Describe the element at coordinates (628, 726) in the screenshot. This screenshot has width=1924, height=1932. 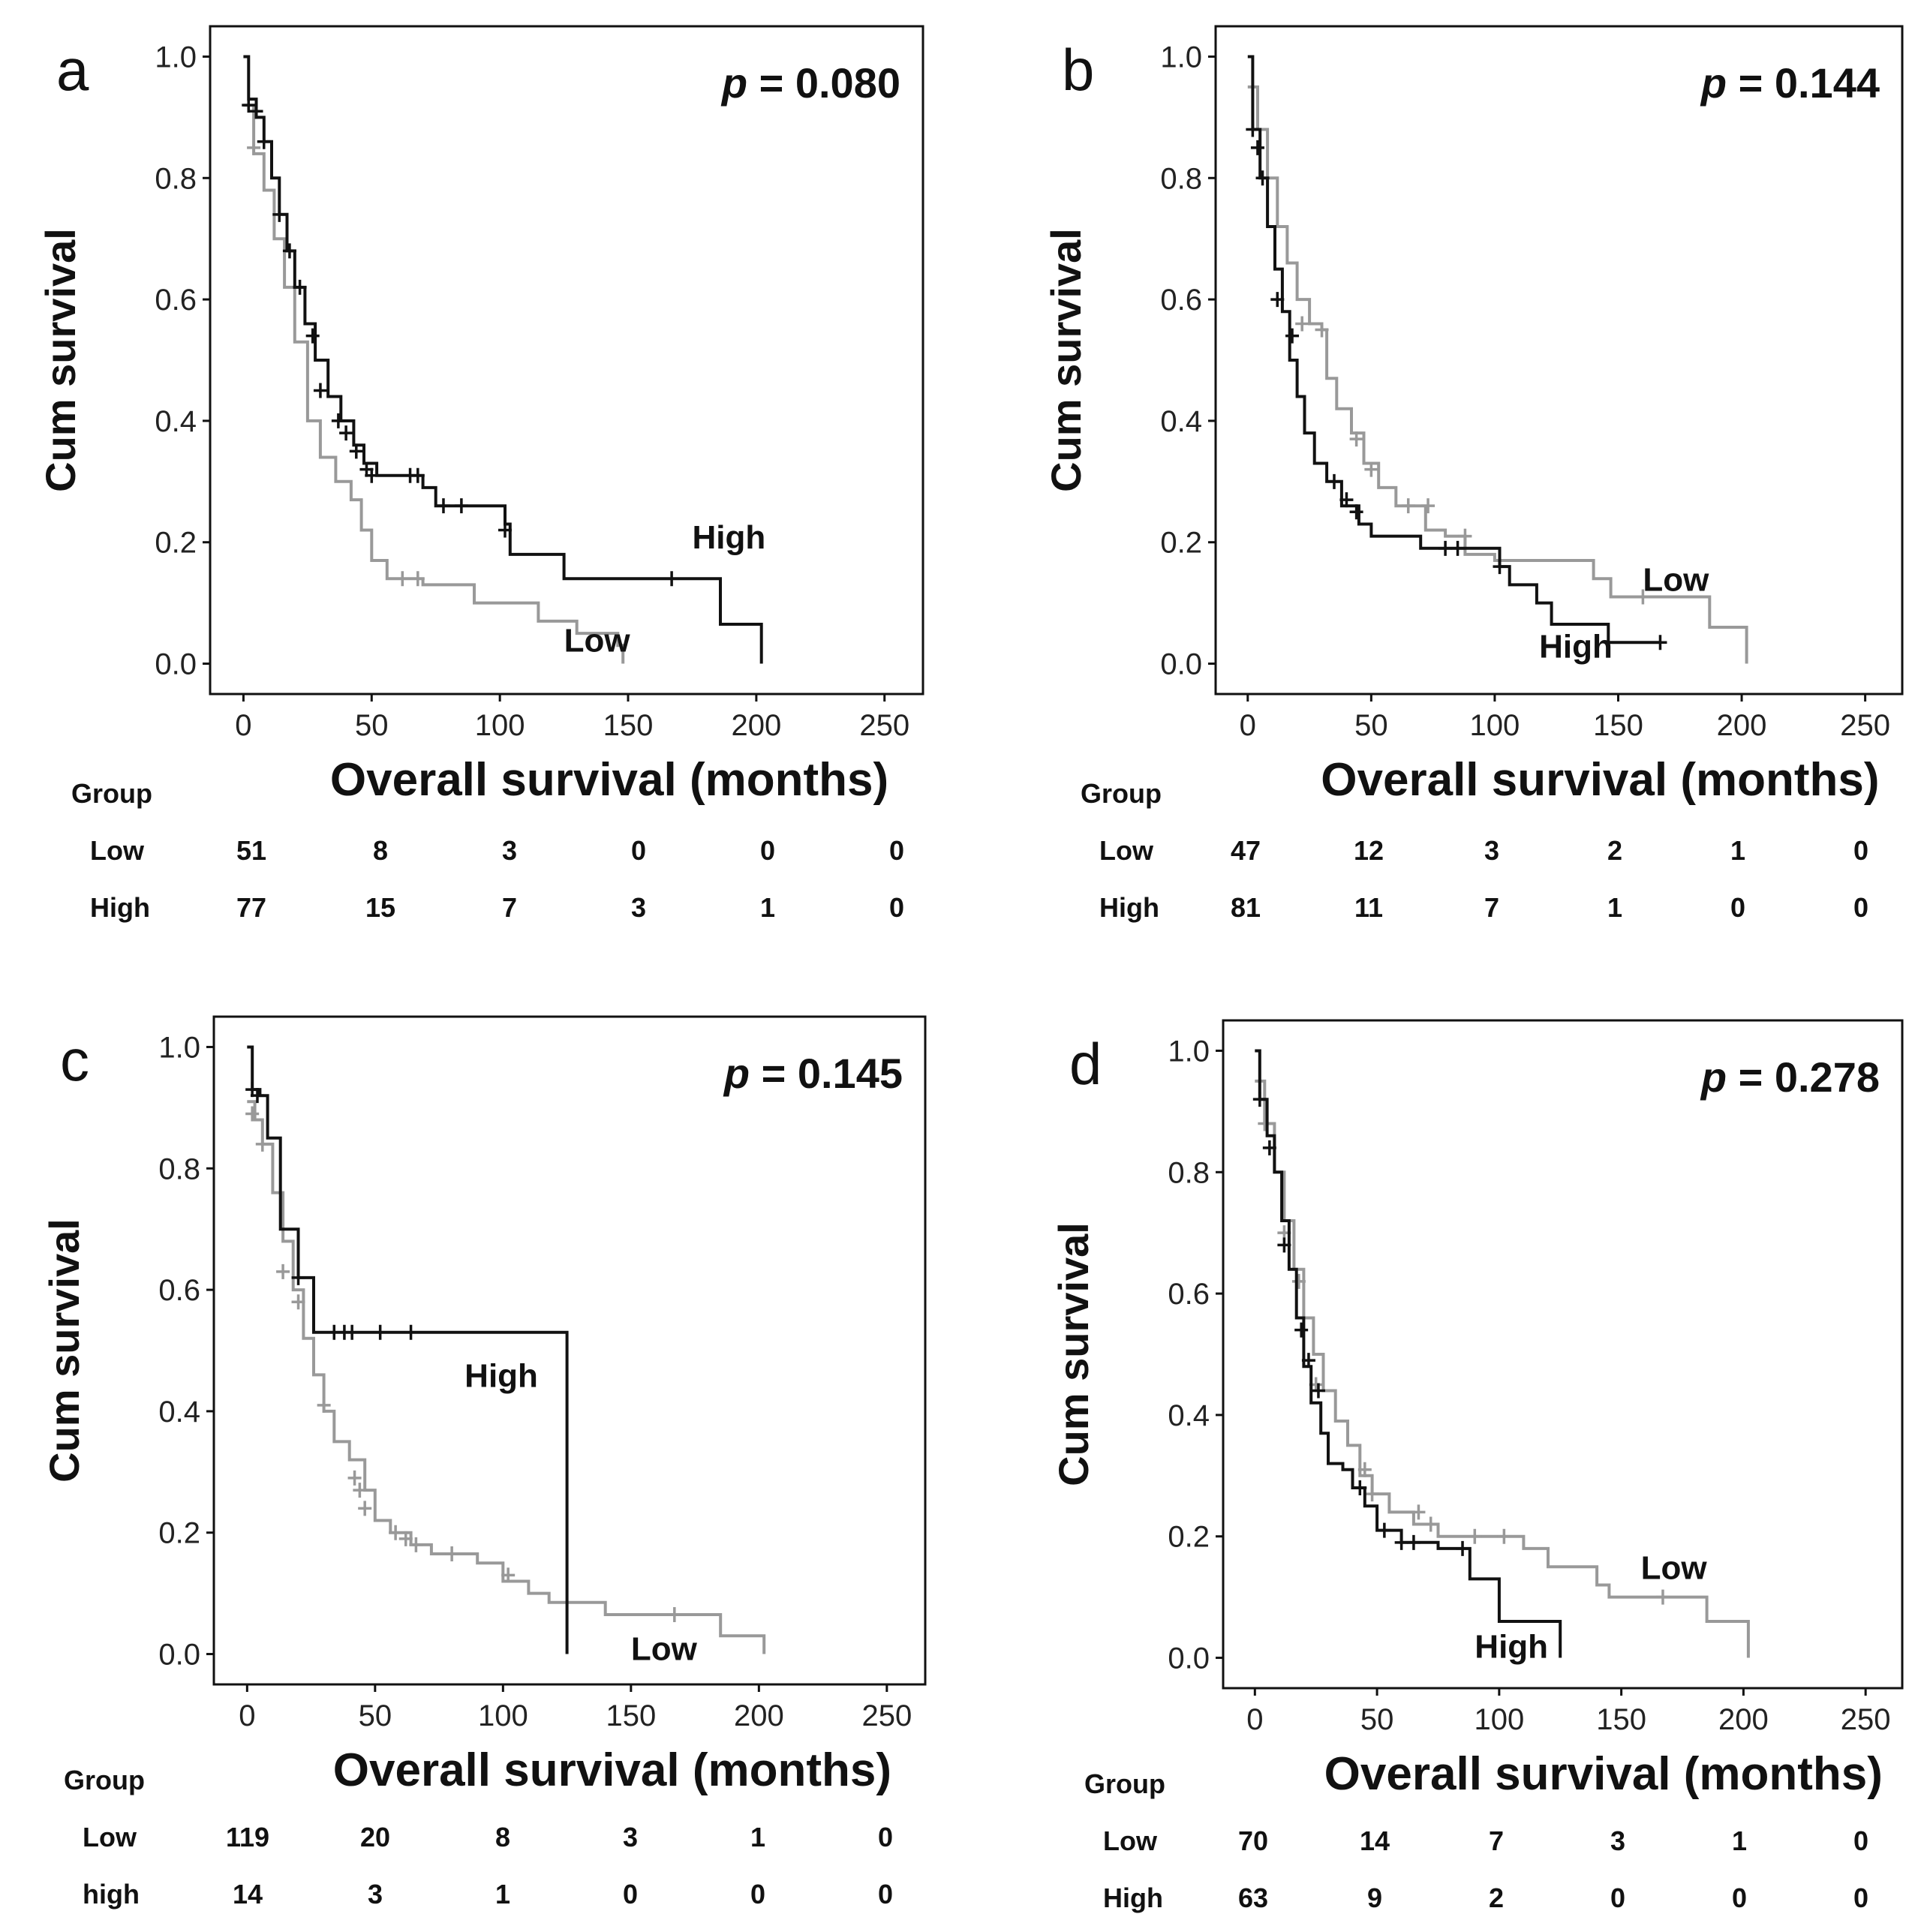
I see `x-tick-label: 150` at that location.